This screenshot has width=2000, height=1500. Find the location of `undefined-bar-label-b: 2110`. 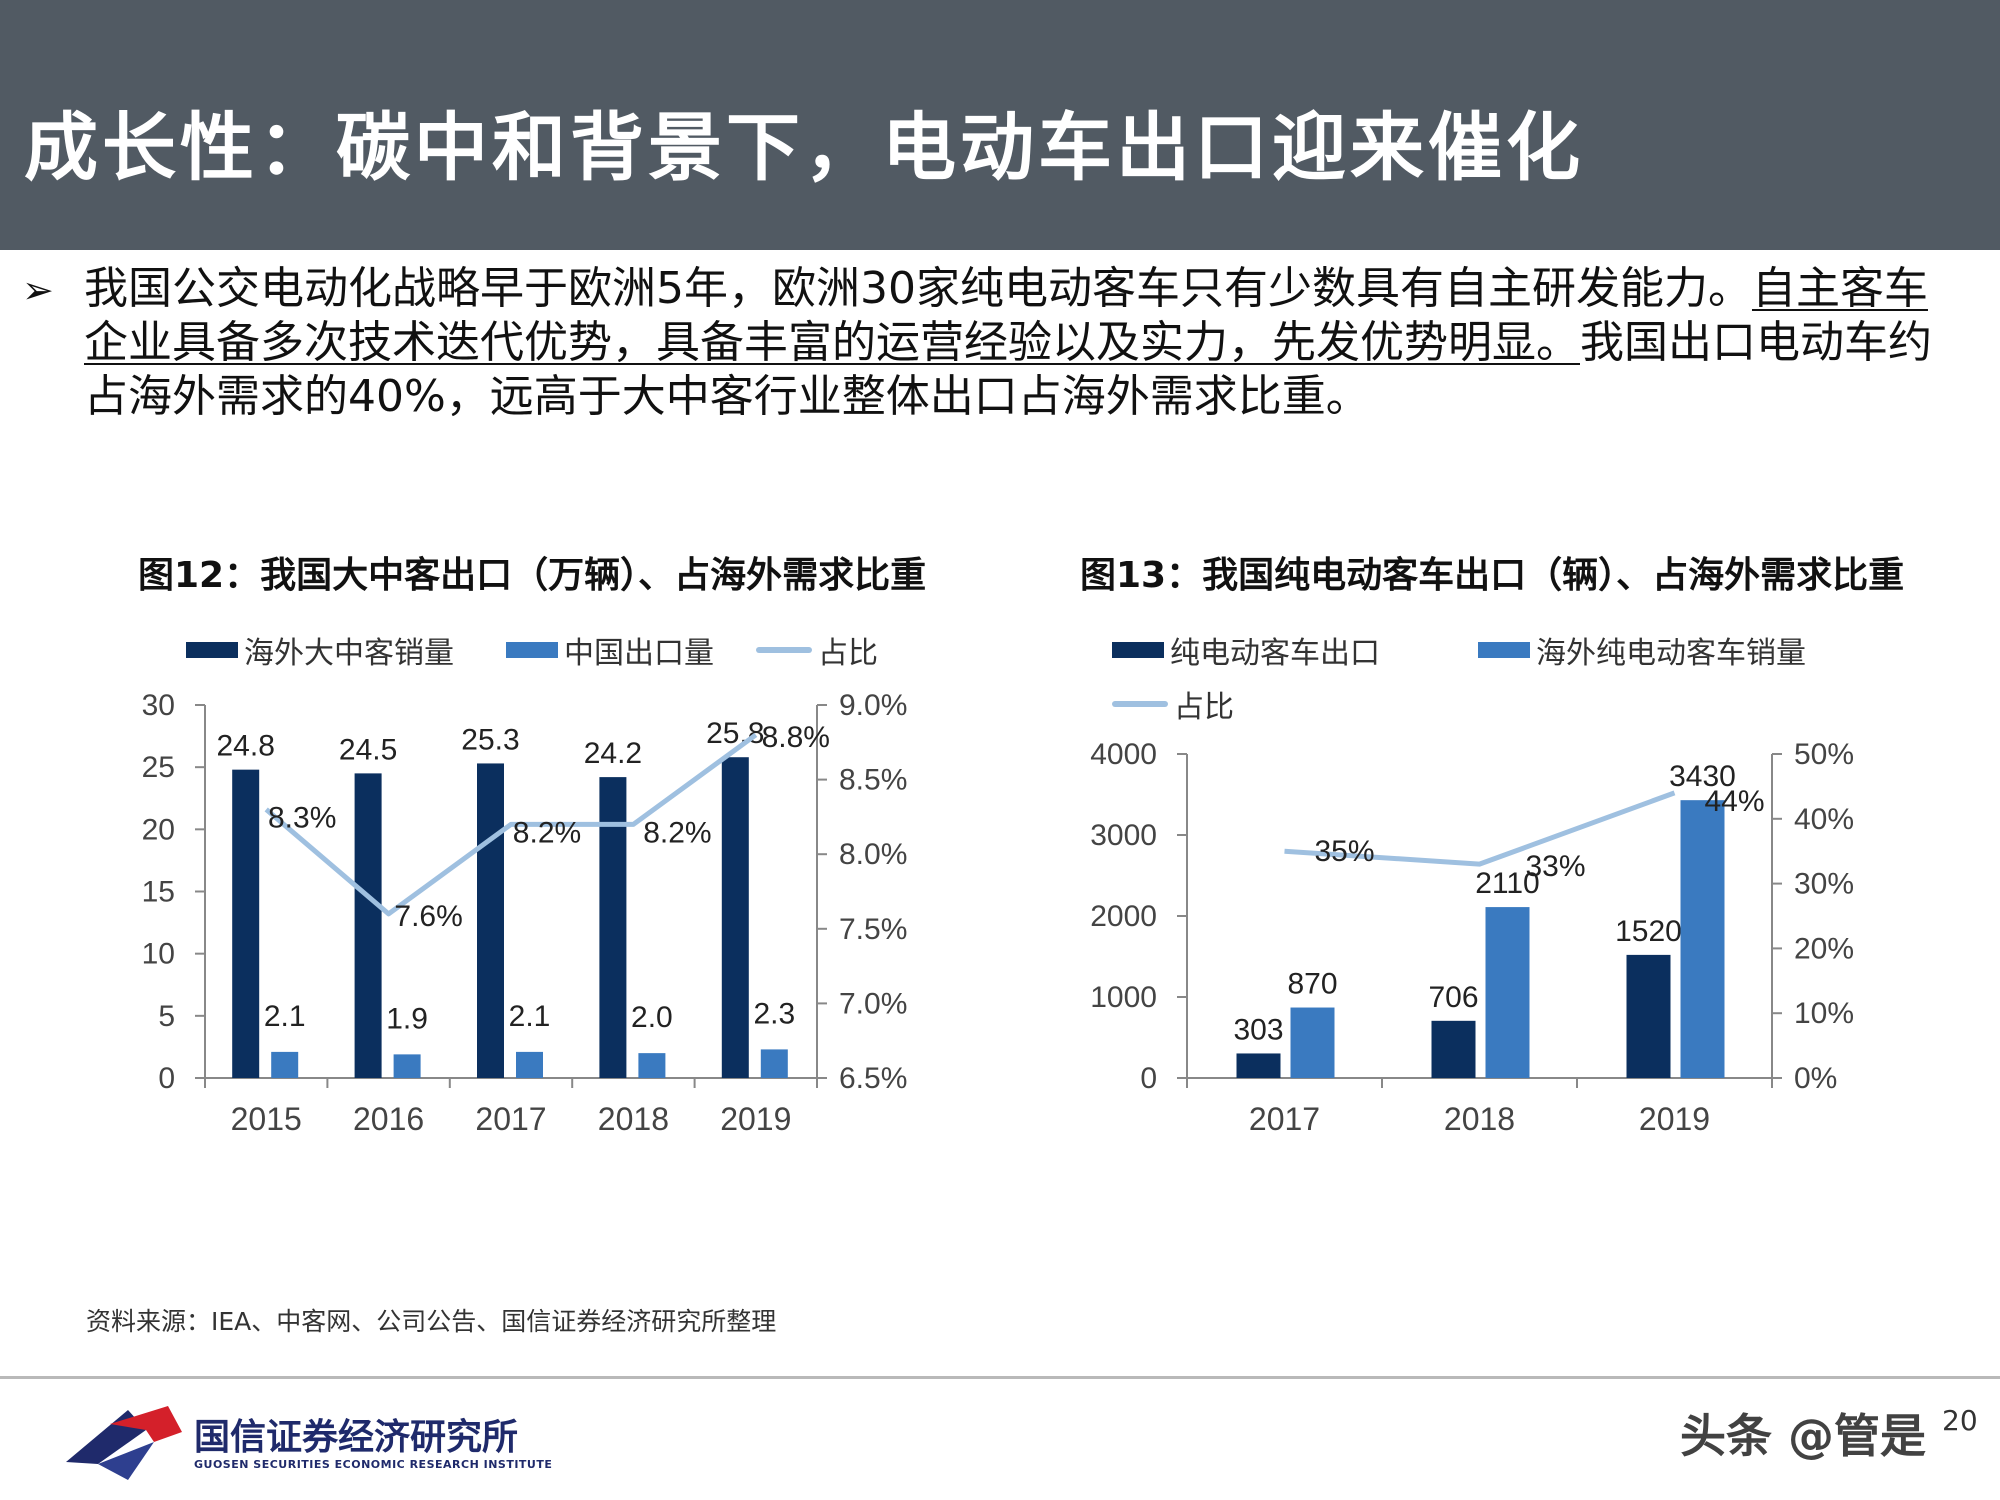

undefined-bar-label-b: 2110 is located at coordinates (1507, 883).